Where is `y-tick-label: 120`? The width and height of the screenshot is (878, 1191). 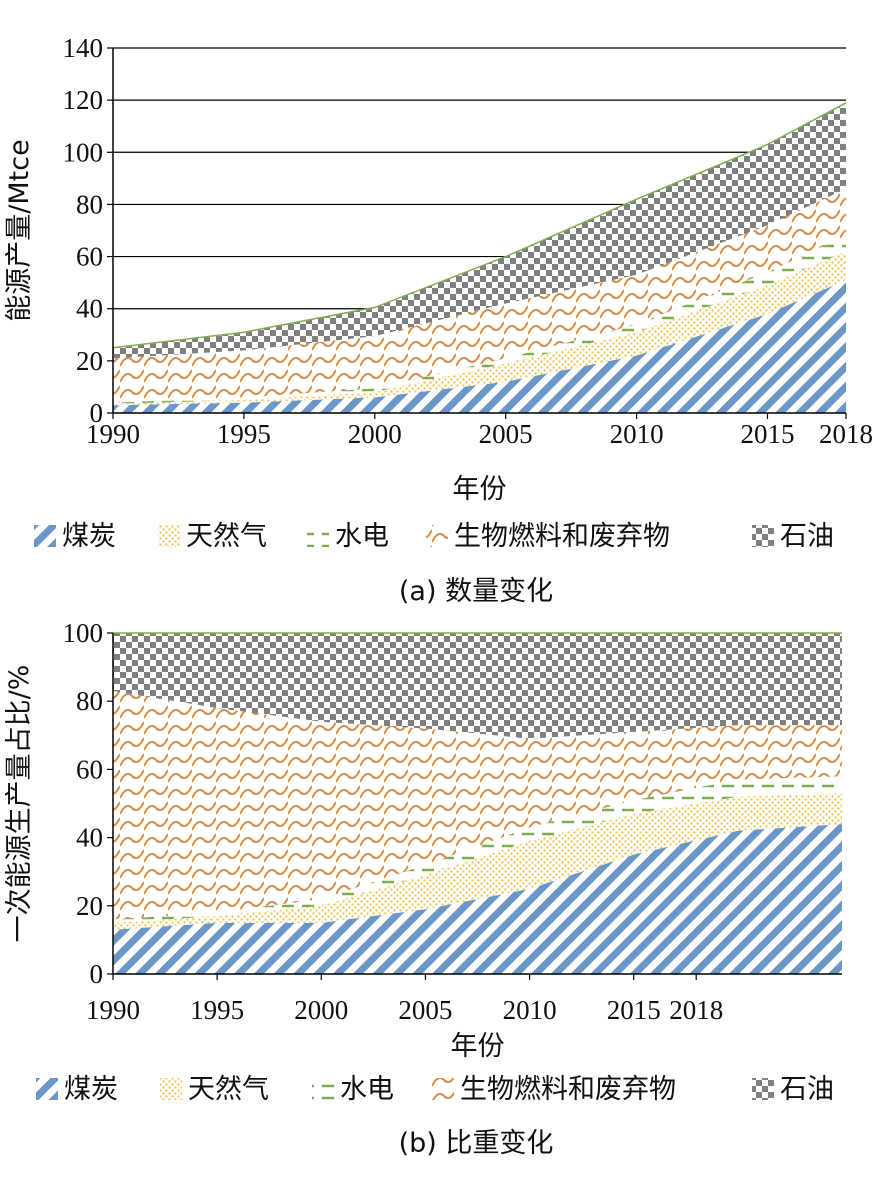 y-tick-label: 120 is located at coordinates (83, 100).